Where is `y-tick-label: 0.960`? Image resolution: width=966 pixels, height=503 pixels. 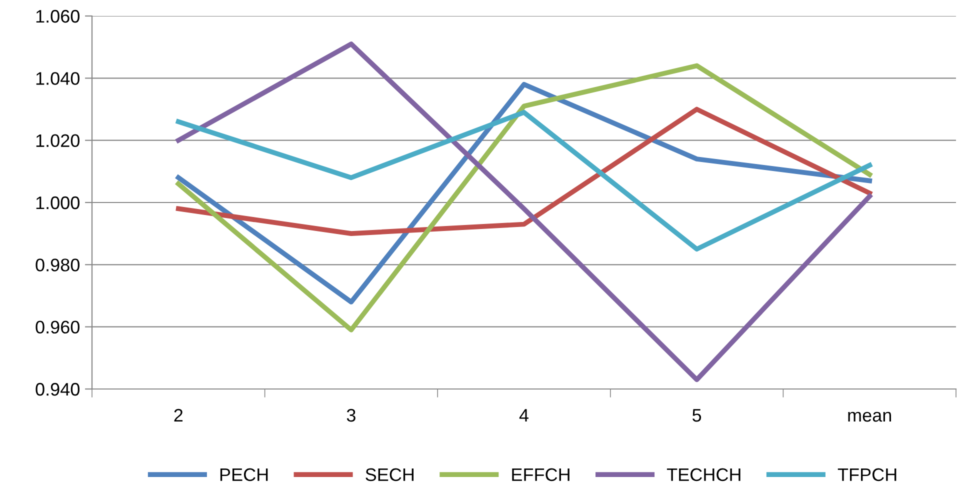 y-tick-label: 0.960 is located at coordinates (58, 327).